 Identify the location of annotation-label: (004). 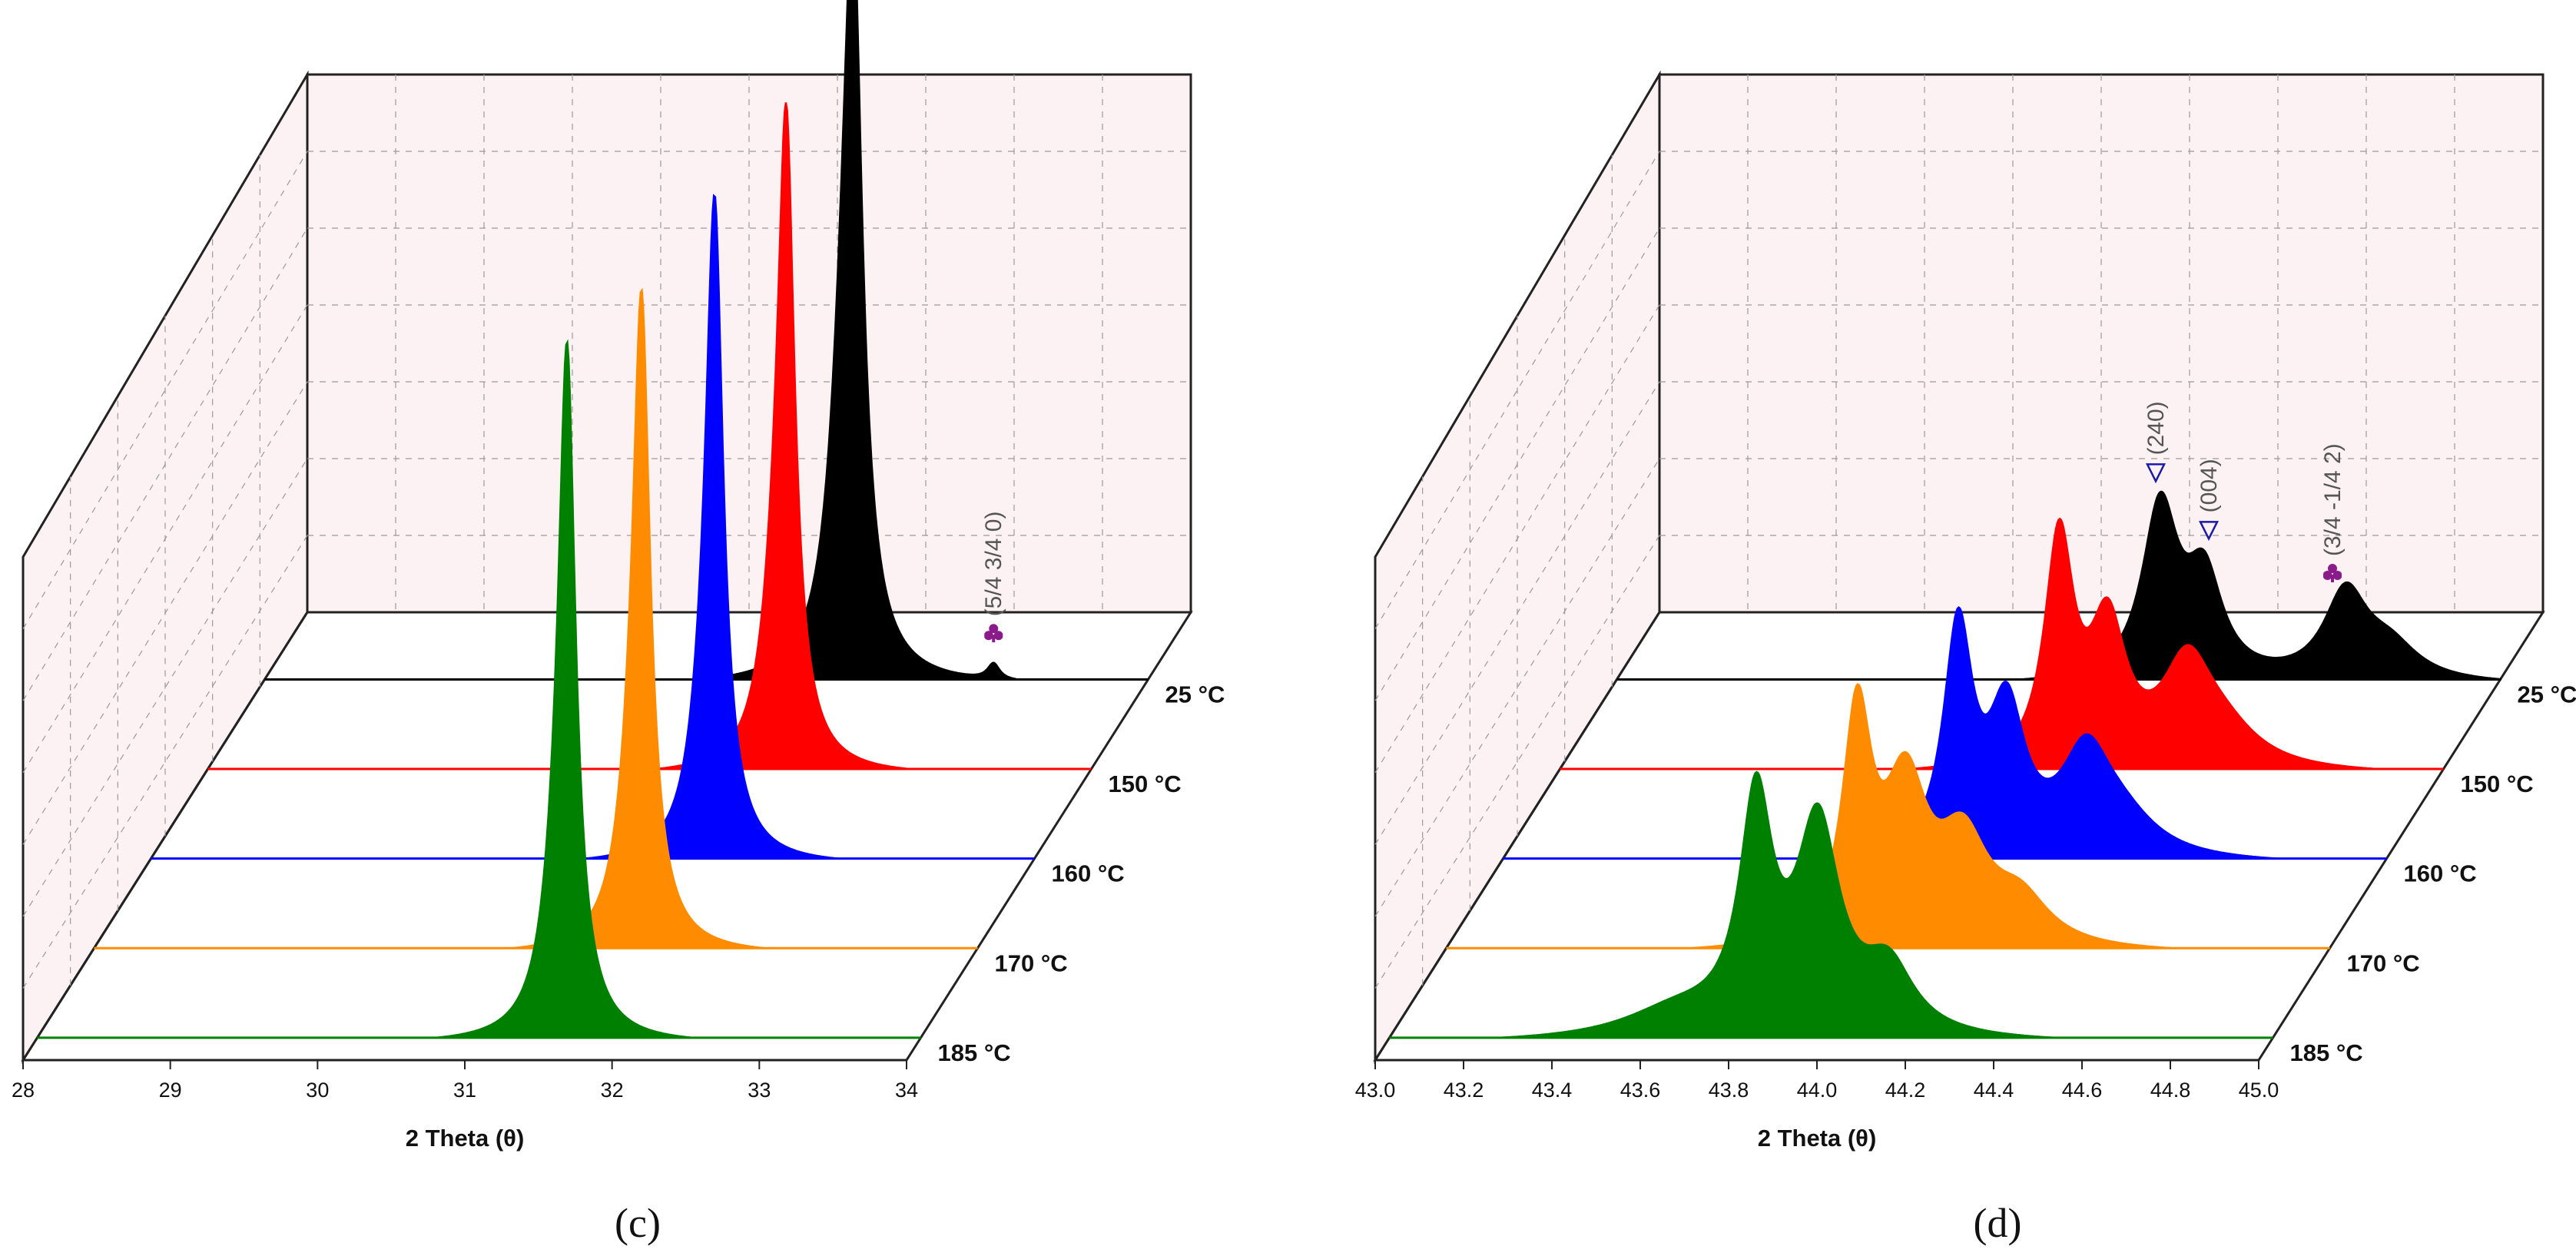
(2209, 485).